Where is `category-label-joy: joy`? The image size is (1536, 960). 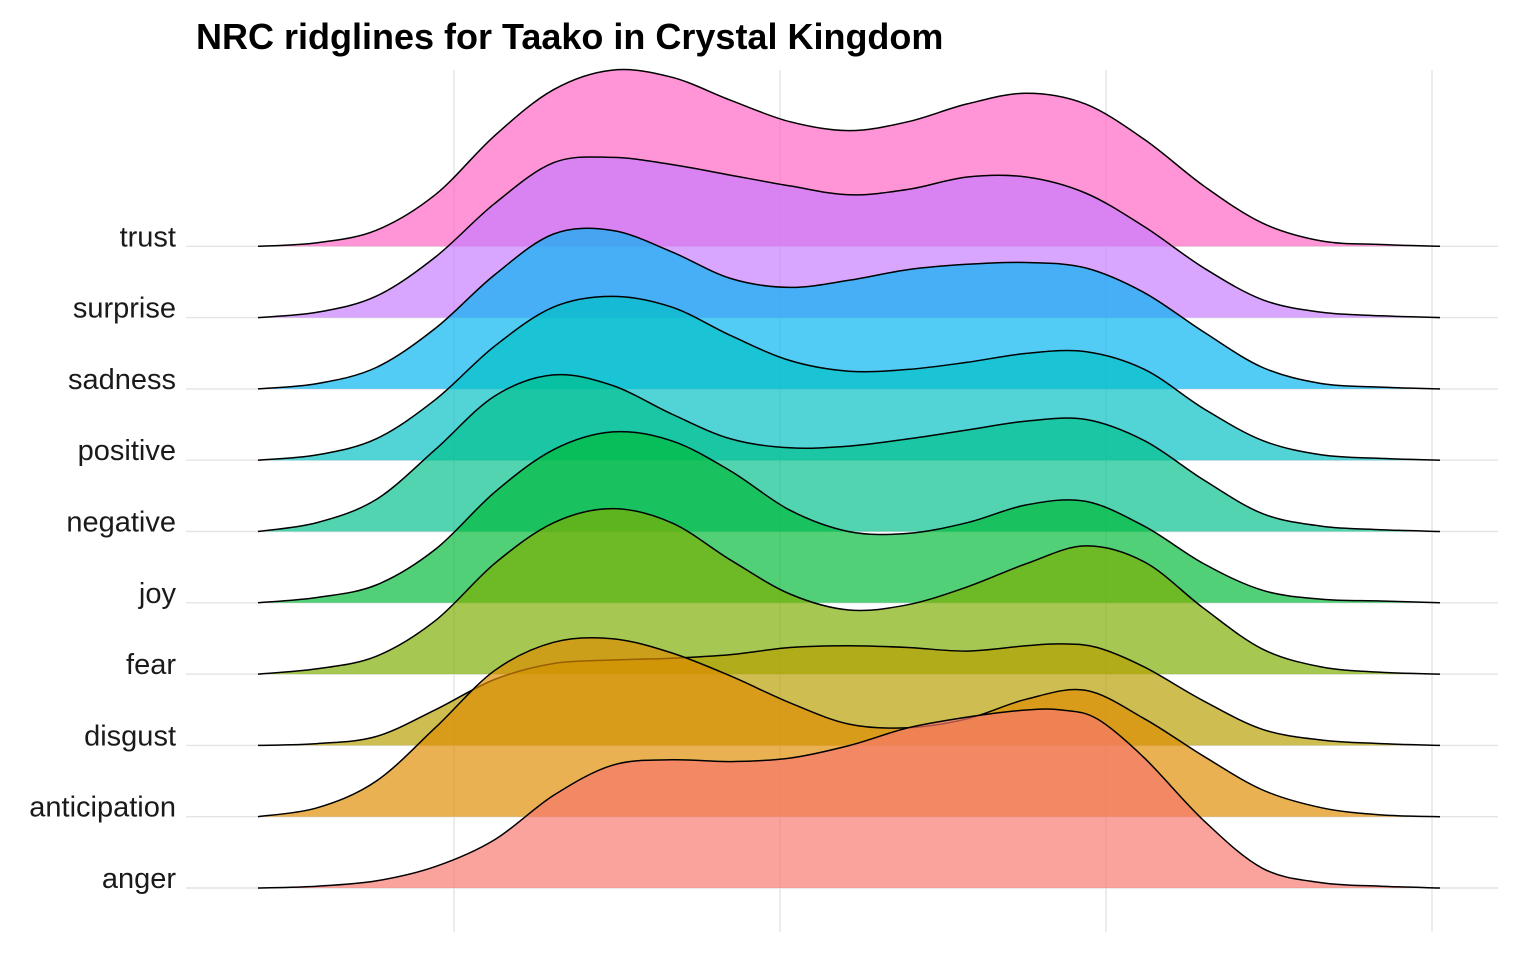 category-label-joy: joy is located at coordinates (157, 594).